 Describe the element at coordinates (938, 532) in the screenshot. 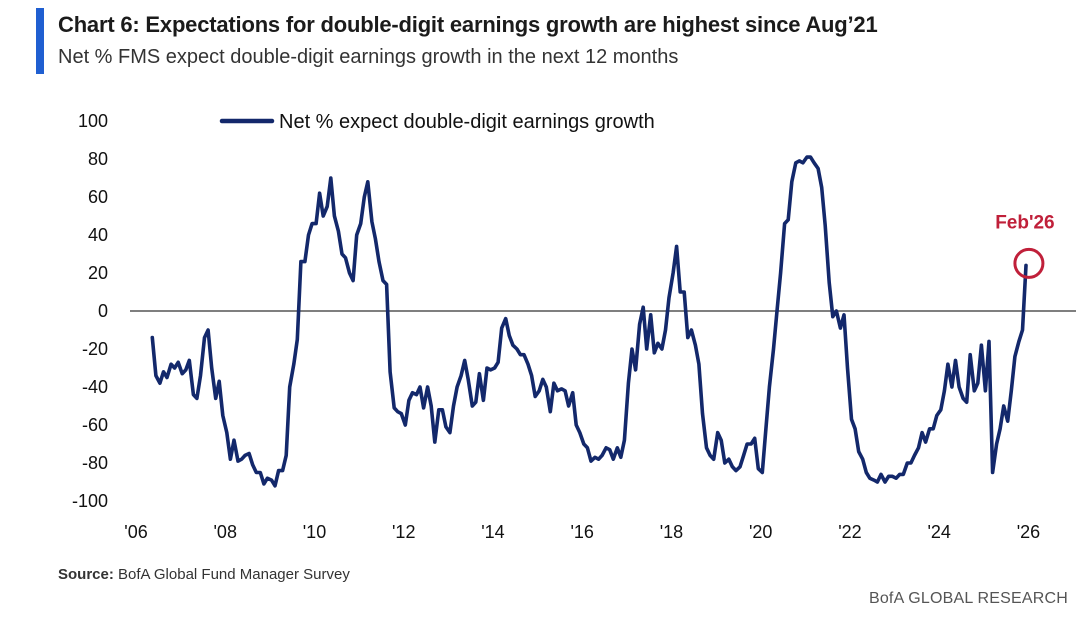

I see `x-tick-label: '24` at that location.